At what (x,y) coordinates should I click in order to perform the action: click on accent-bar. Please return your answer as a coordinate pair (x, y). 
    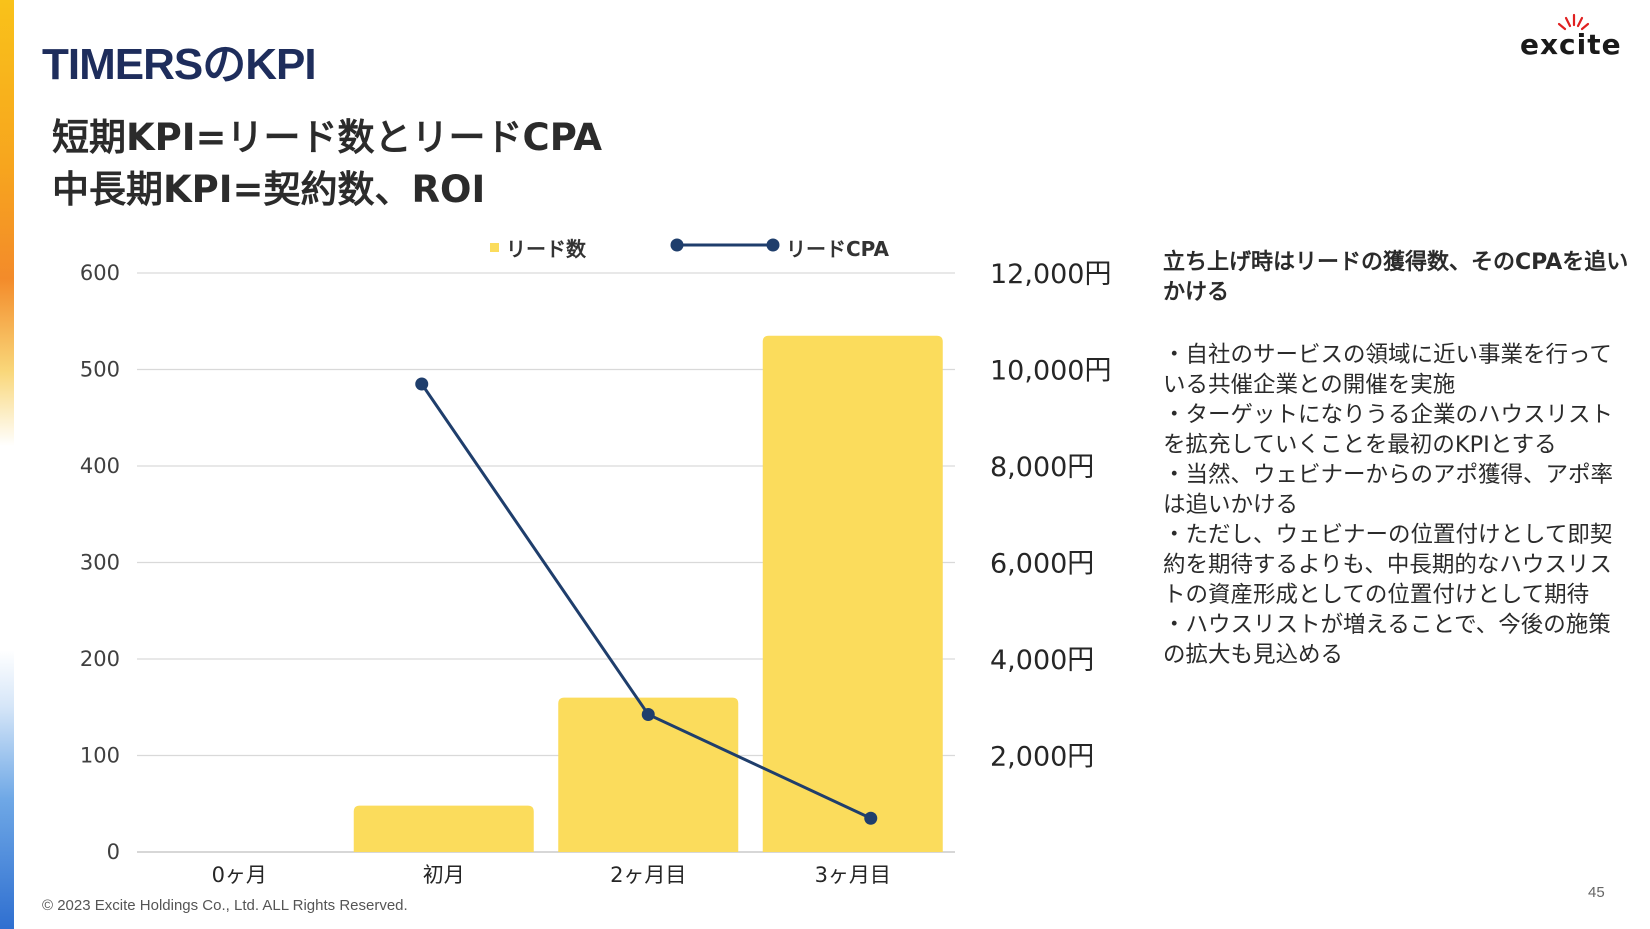
    Looking at the image, I should click on (7, 464).